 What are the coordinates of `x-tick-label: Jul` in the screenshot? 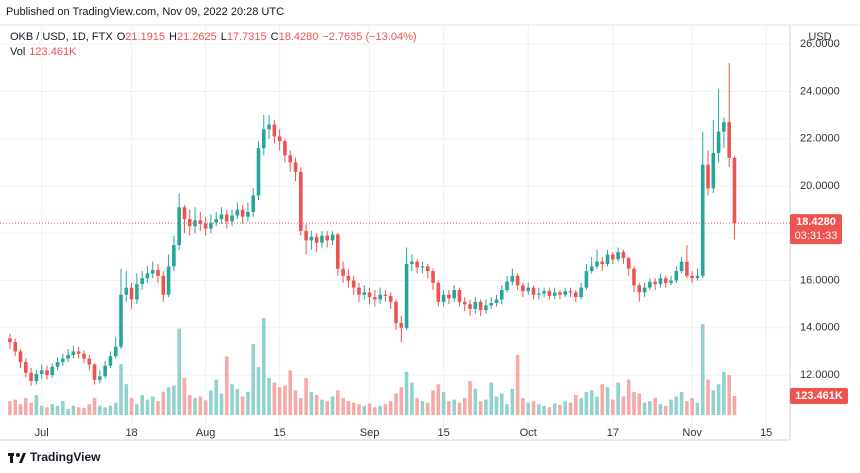 It's located at (42, 433).